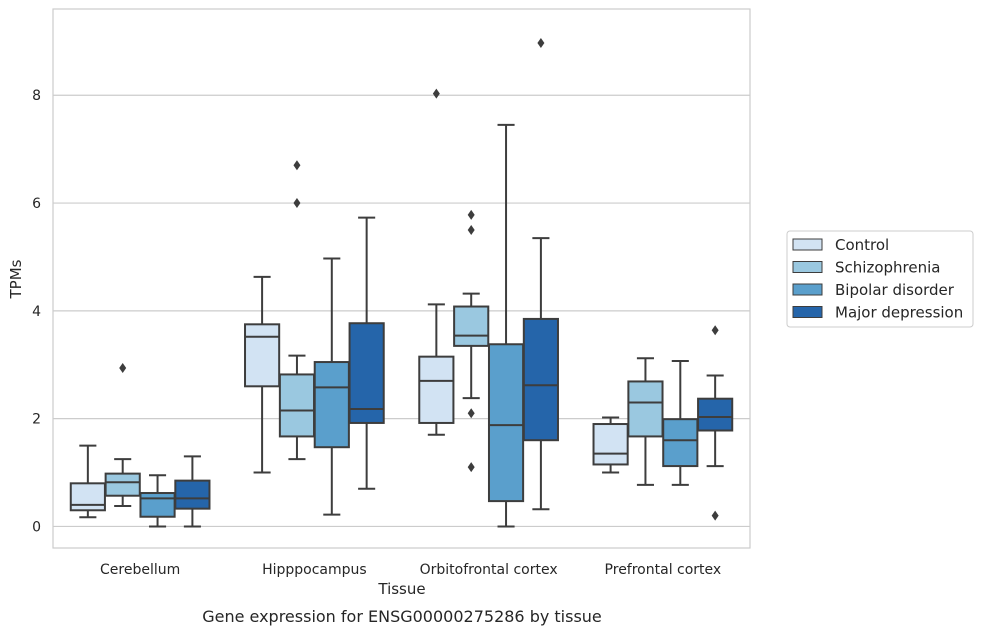 The image size is (983, 634). What do you see at coordinates (489, 570) in the screenshot?
I see `x-tick-label: Orbitofrontal cortex` at bounding box center [489, 570].